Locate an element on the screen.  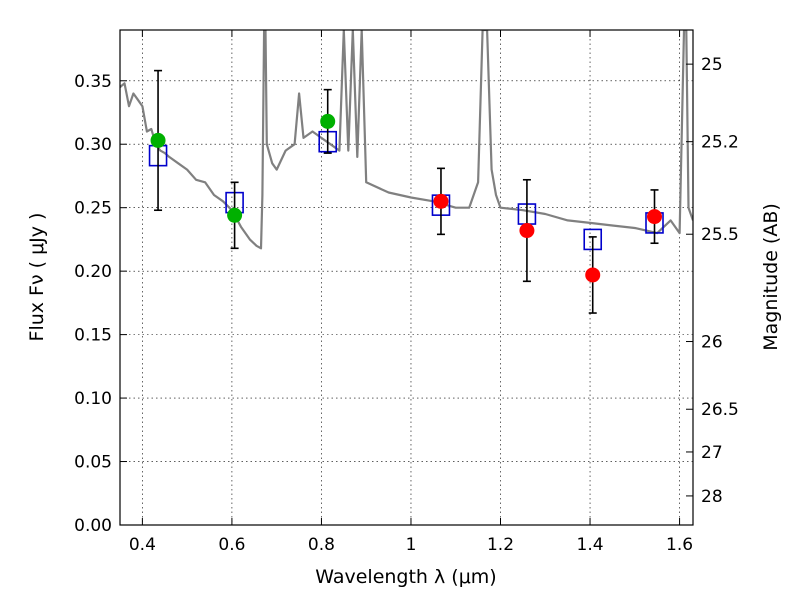
y2-tick-label: 25.2 is located at coordinates (720, 143).